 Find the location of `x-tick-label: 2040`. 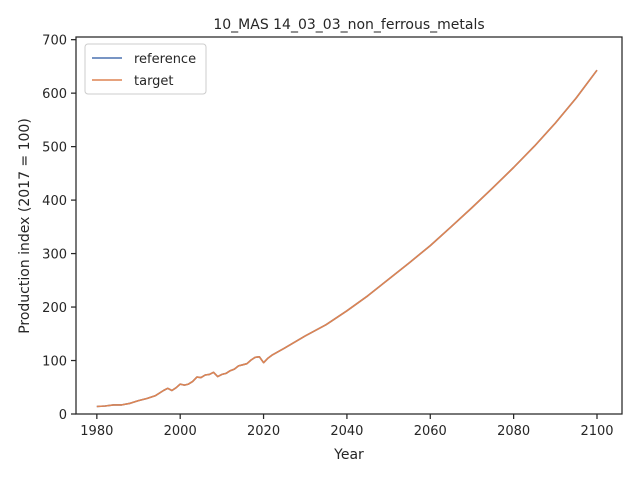

x-tick-label: 2040 is located at coordinates (346, 431).